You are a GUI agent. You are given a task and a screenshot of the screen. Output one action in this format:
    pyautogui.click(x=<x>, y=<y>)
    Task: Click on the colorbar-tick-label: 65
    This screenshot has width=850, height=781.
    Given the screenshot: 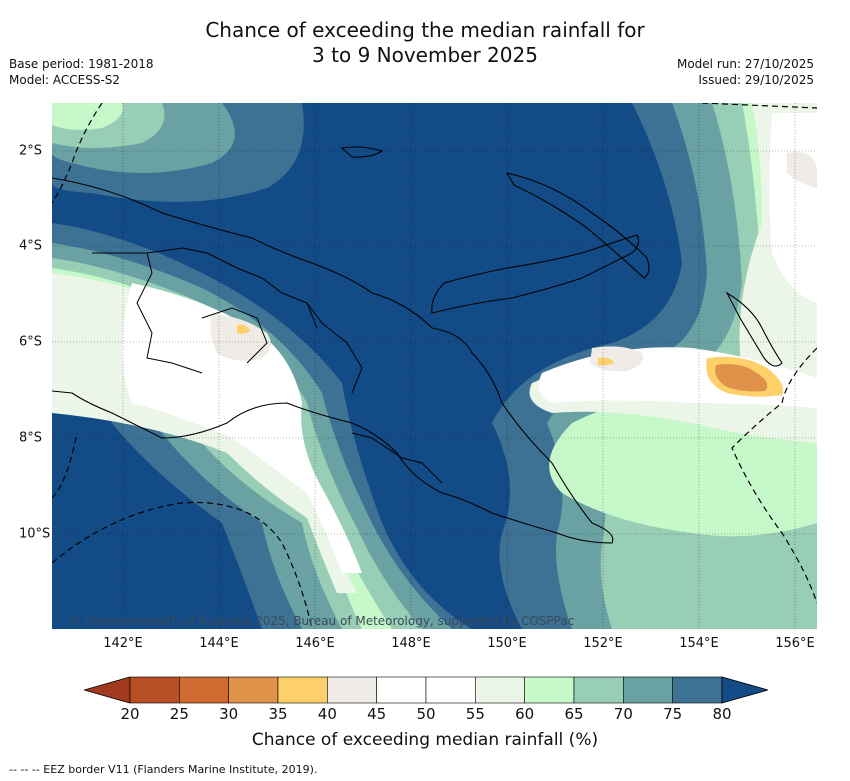 What is the action you would take?
    pyautogui.click(x=574, y=714)
    